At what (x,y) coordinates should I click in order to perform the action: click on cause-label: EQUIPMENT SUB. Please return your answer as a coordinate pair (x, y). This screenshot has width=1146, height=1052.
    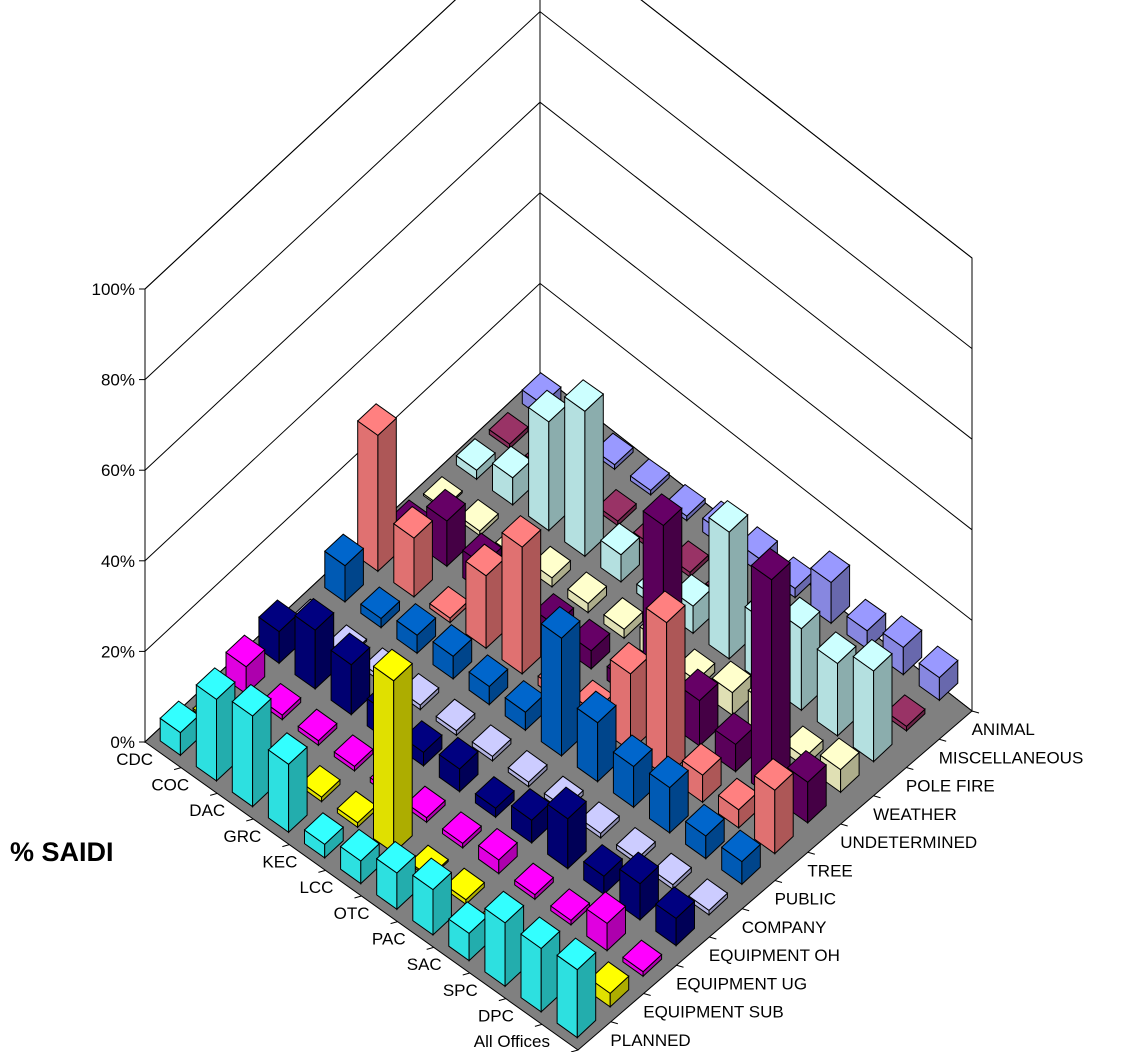
    Looking at the image, I should click on (713, 1012).